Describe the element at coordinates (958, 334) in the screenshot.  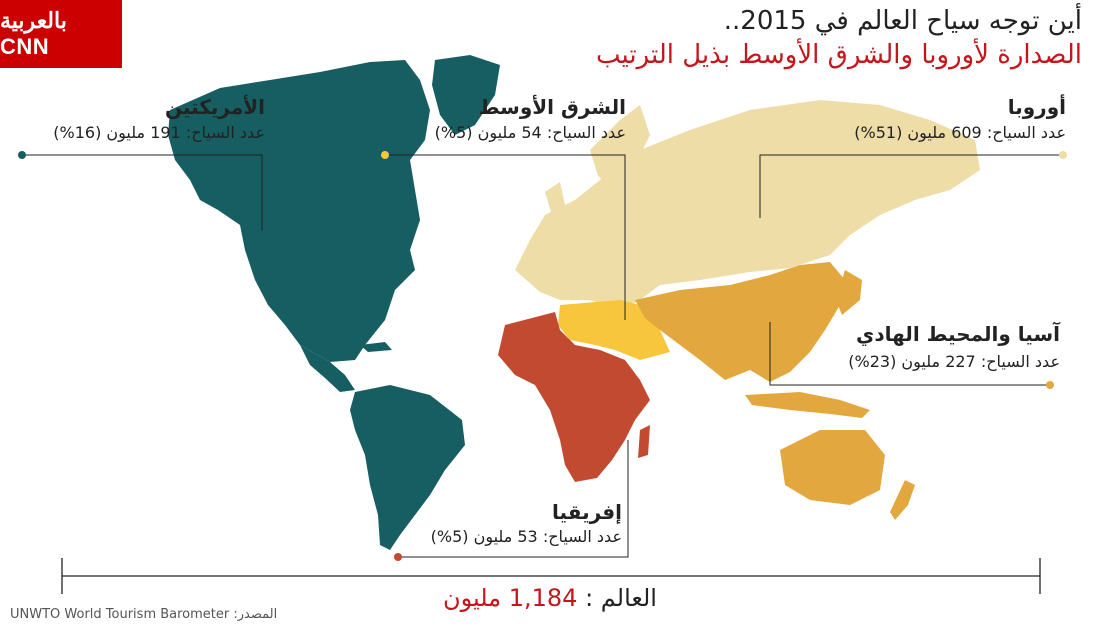
I see `asia-pacific-label: آسيا والمحيط الهادي` at that location.